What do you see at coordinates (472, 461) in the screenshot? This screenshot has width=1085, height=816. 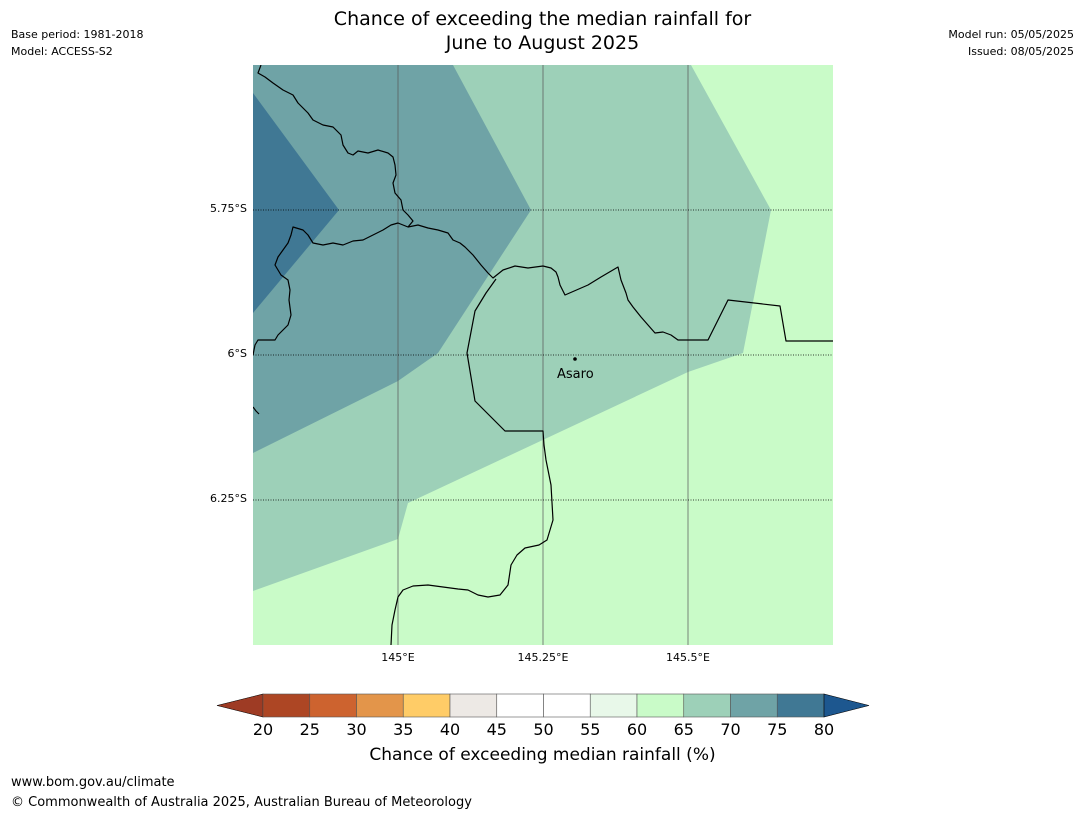 I see `boundary-south` at bounding box center [472, 461].